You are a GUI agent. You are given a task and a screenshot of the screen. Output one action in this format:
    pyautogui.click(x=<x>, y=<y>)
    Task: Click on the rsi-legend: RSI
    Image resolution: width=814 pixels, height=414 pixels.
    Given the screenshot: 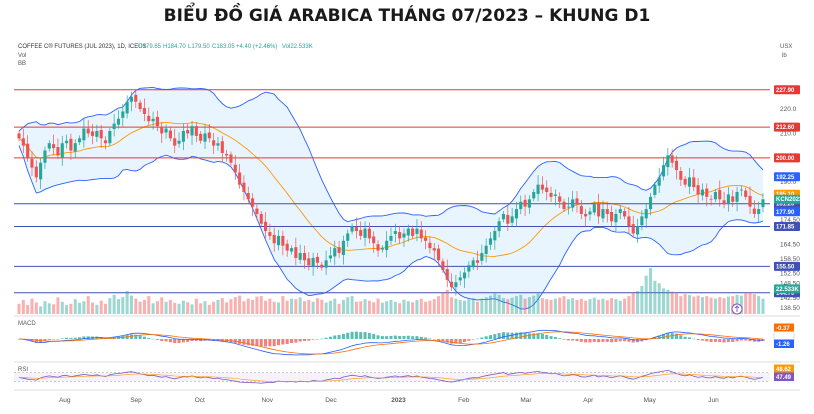 What is the action you would take?
    pyautogui.click(x=23, y=370)
    